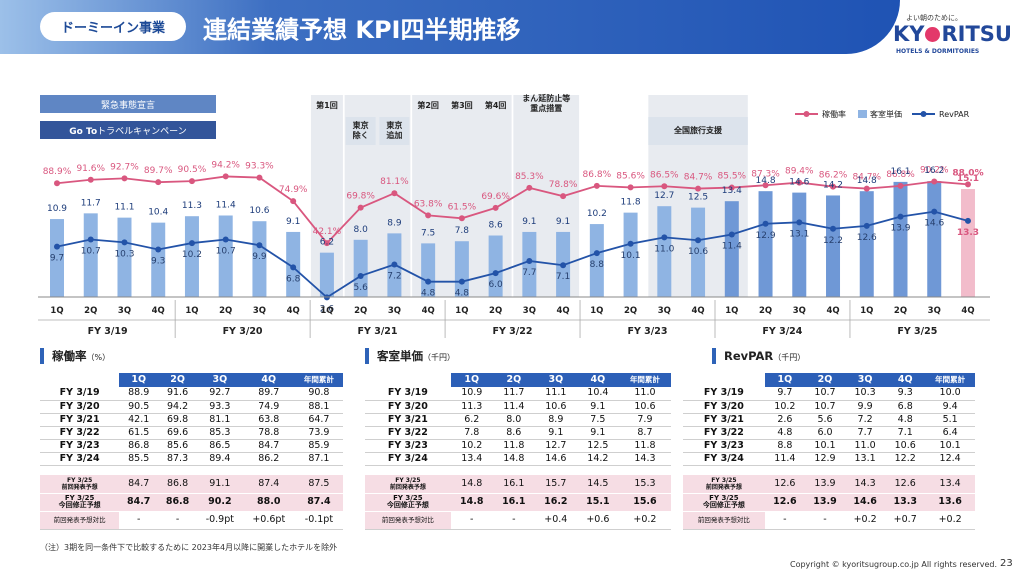 This screenshot has width=1024, height=576. What do you see at coordinates (512, 331) in the screenshot?
I see `fiscal-year-label: FY 3/22` at bounding box center [512, 331].